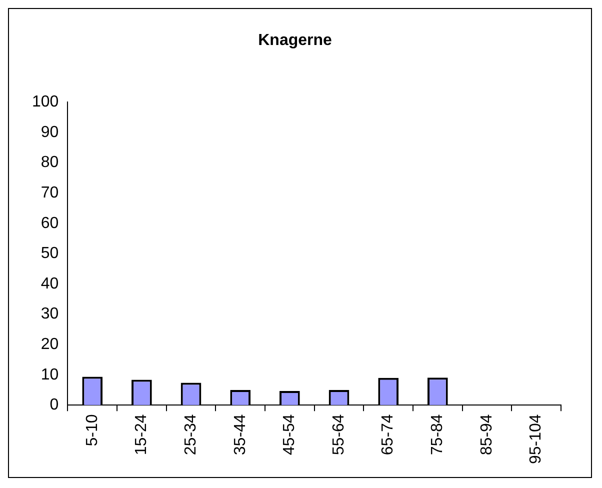 The image size is (602, 488). I want to click on x-tick-label: 95-104, so click(536, 439).